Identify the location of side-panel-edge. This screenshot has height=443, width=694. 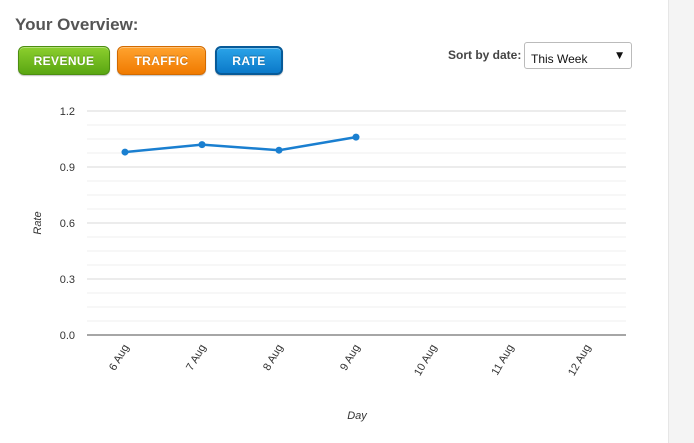
(681, 221).